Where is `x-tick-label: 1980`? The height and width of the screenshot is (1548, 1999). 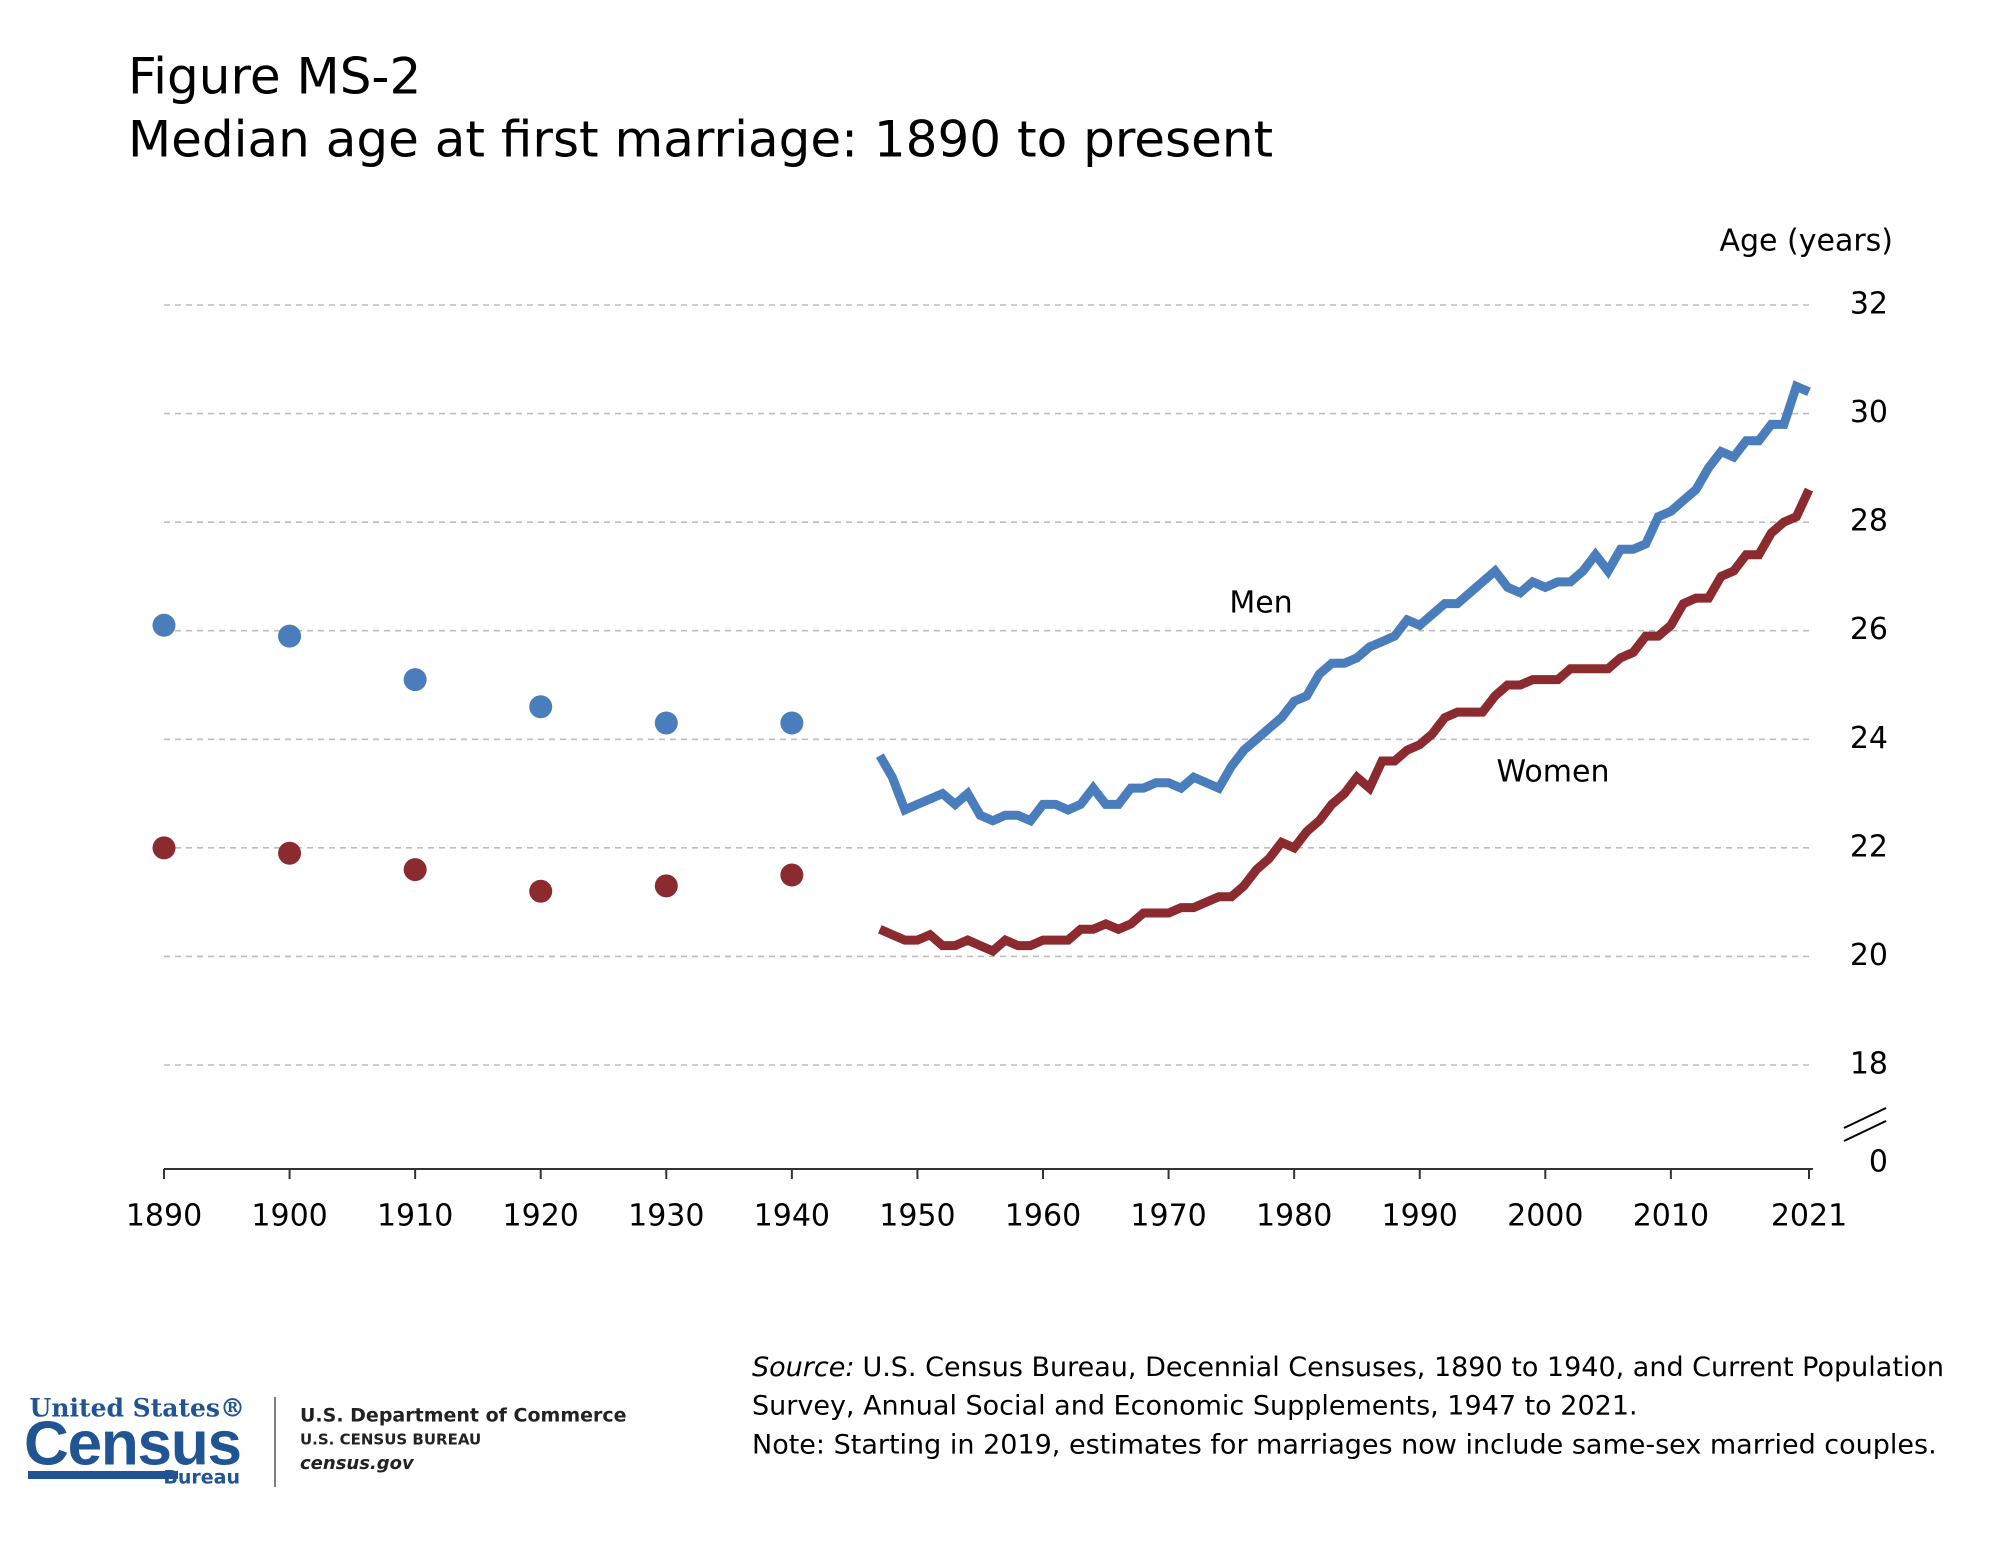
x-tick-label: 1980 is located at coordinates (1294, 1216).